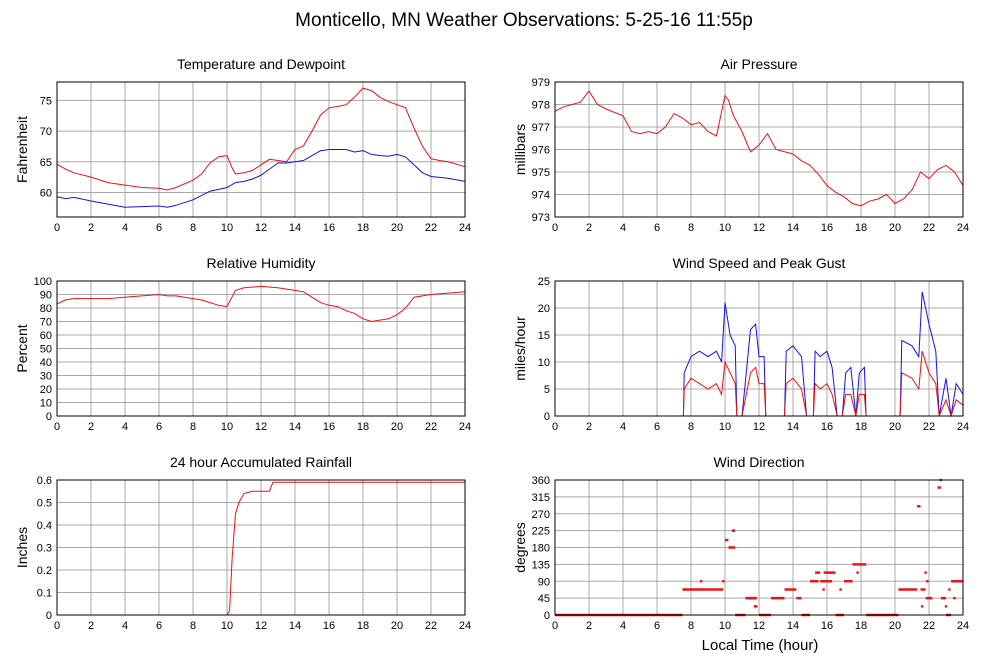 The height and width of the screenshot is (659, 999). Describe the element at coordinates (520, 348) in the screenshot. I see `y-axis-label: miles/hour` at that location.